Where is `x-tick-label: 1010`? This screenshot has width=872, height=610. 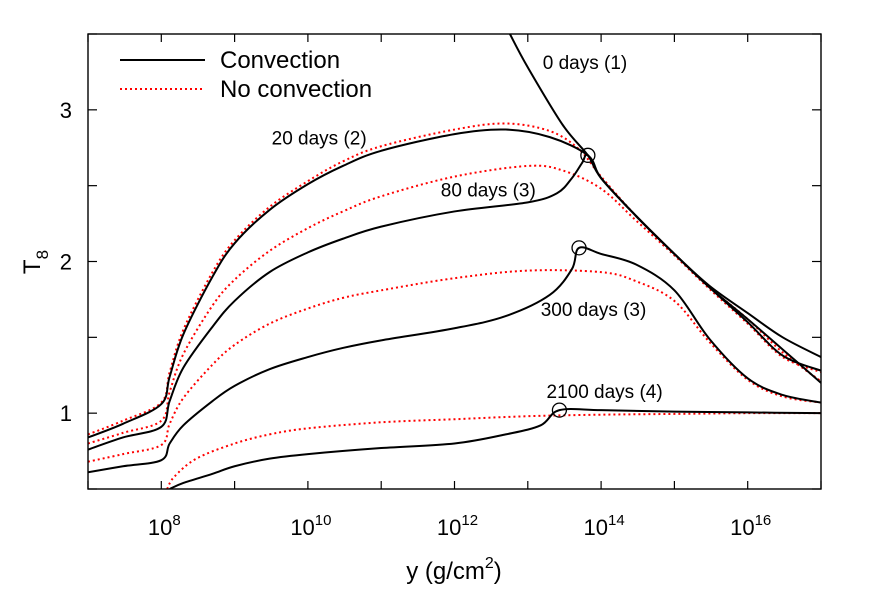
x-tick-label: 1010 is located at coordinates (310, 526).